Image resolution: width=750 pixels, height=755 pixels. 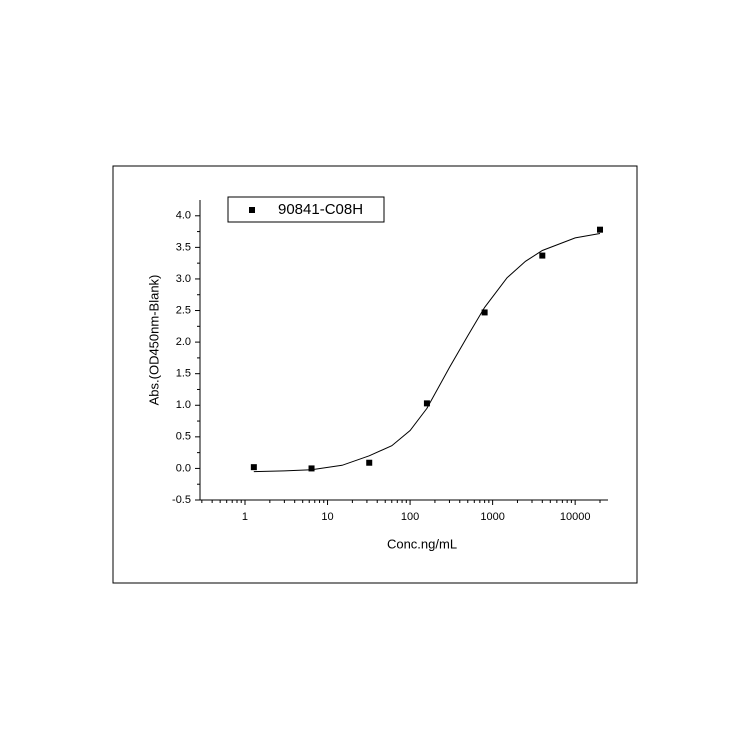 What do you see at coordinates (492, 517) in the screenshot?
I see `x-tick-label: 1000` at bounding box center [492, 517].